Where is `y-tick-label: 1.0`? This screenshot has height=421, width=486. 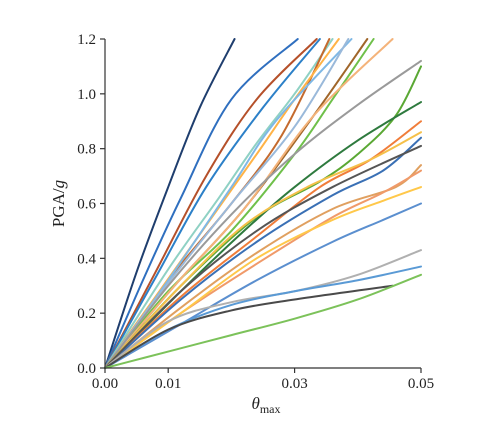 y-tick-label: 1.0 is located at coordinates (86, 95).